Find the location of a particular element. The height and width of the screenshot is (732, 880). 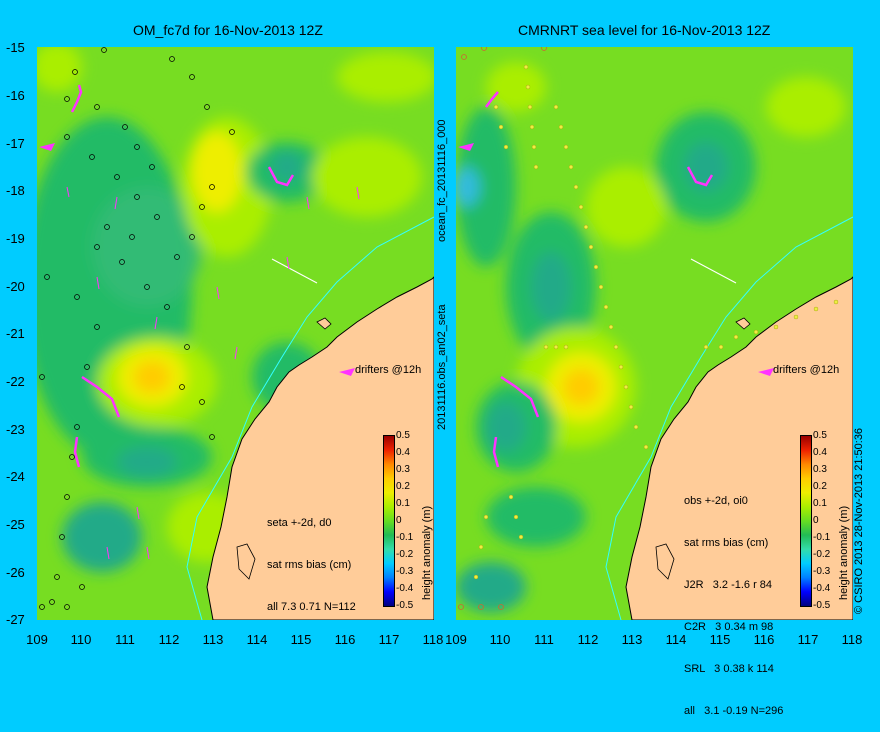

y-tick: -23 is located at coordinates (15, 429).